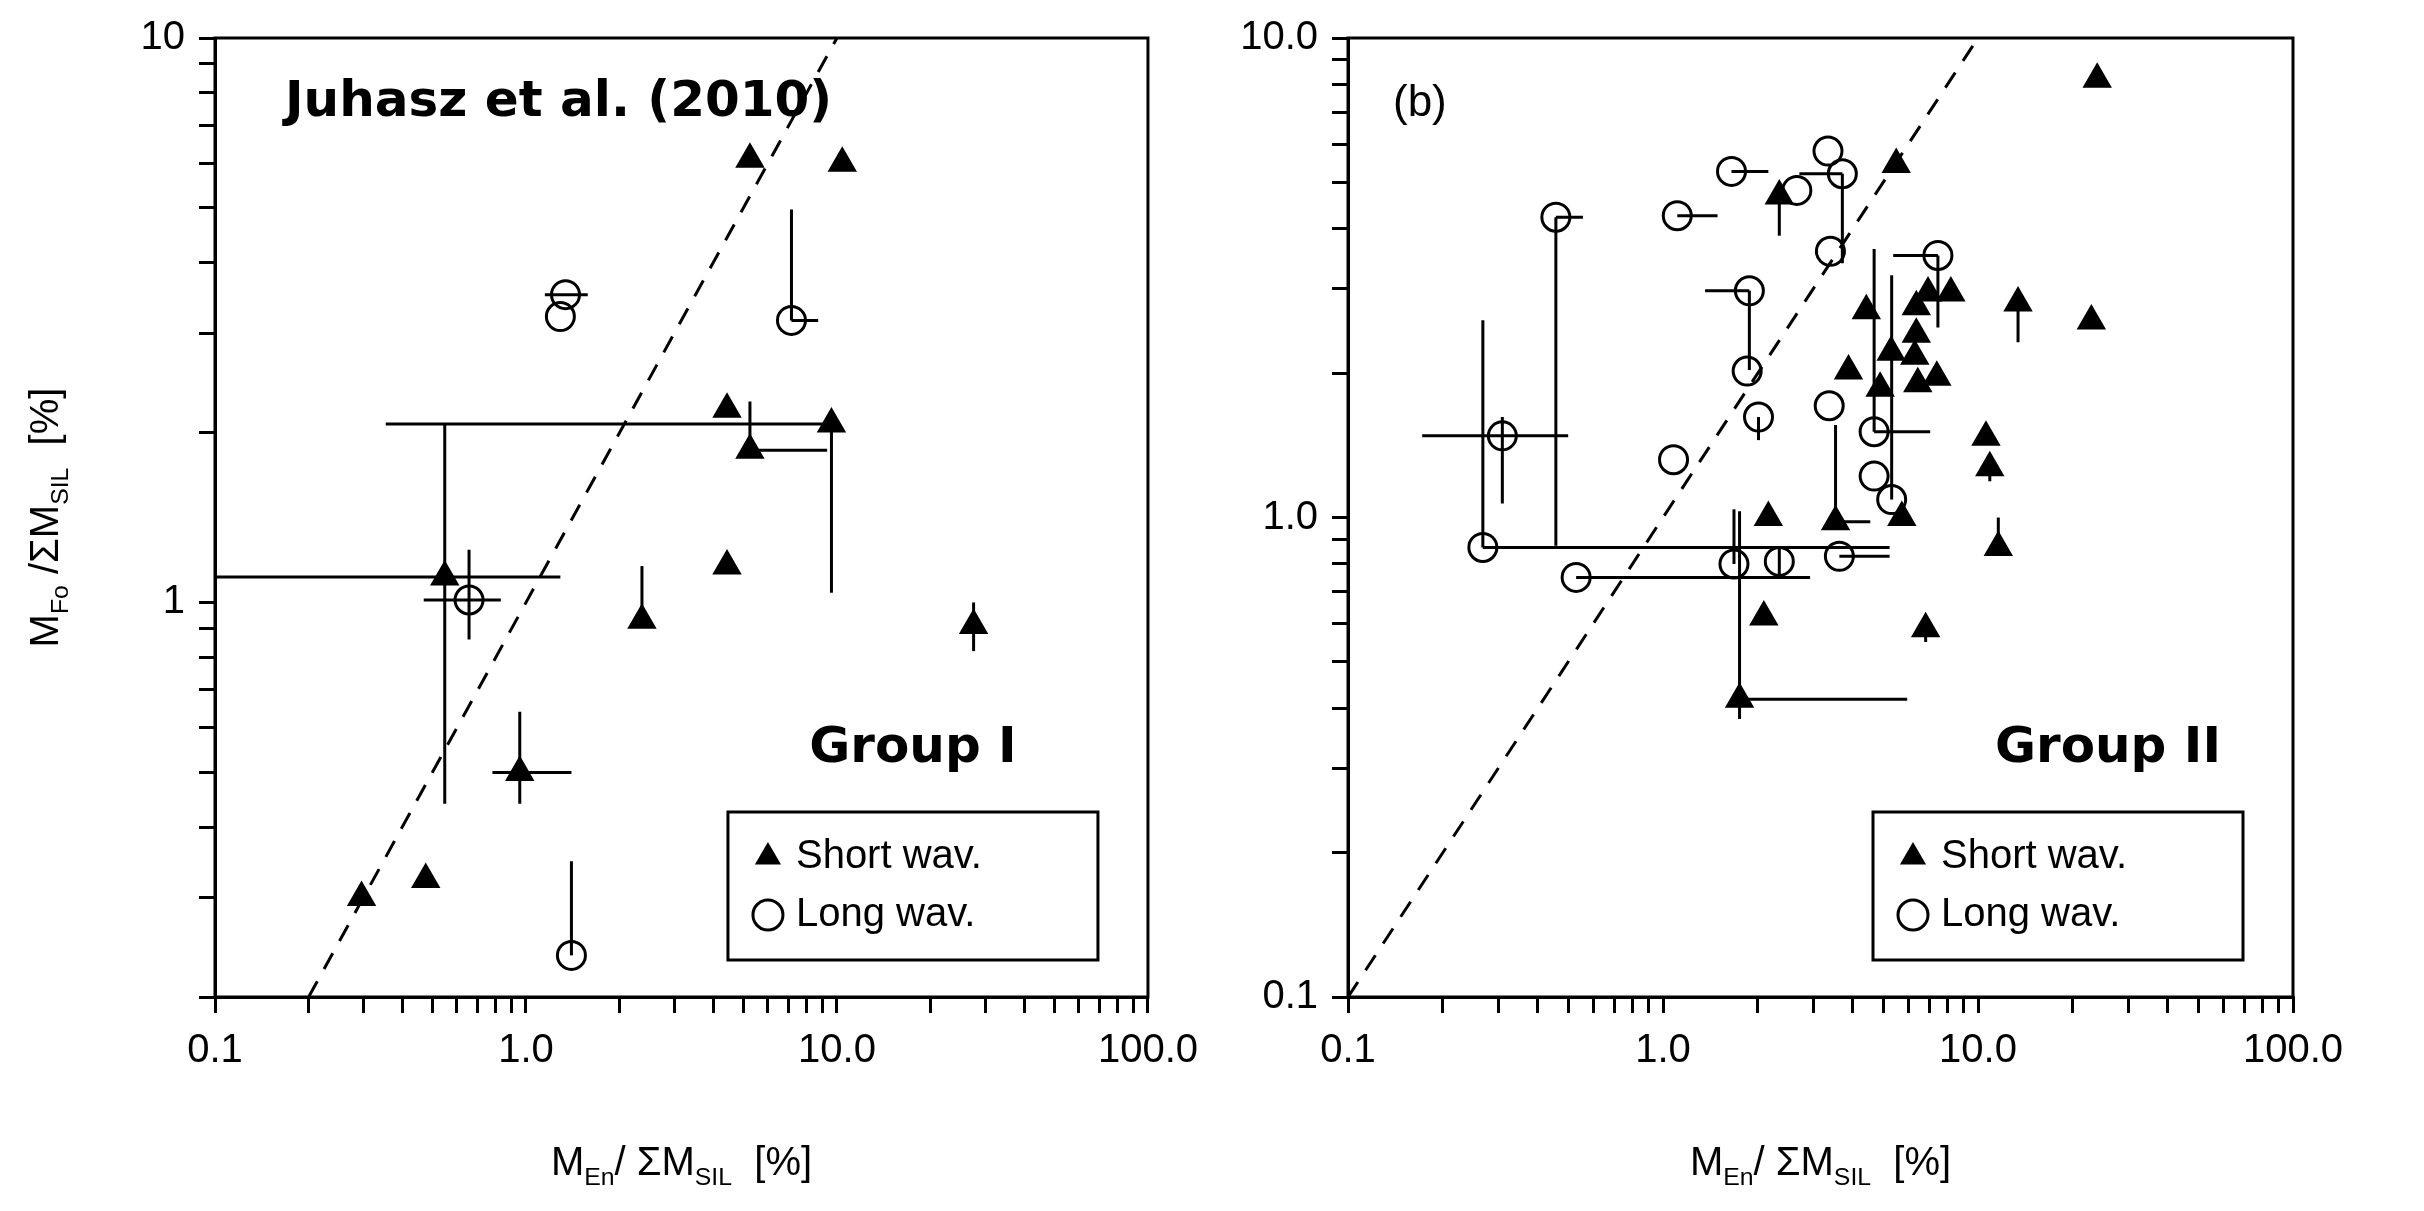  I want to click on y-tick-label: 10, so click(162, 35).